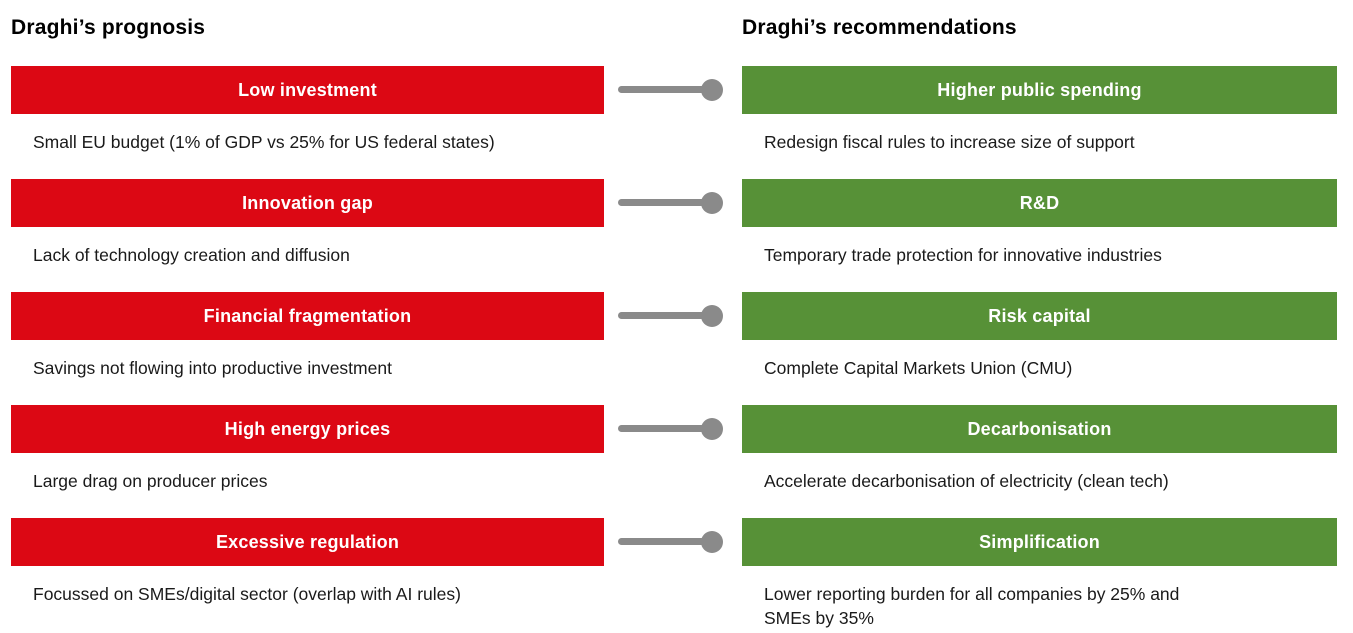 Image resolution: width=1353 pixels, height=633 pixels. What do you see at coordinates (307, 316) in the screenshot?
I see `prognosis-pill: Financial fragmentation` at bounding box center [307, 316].